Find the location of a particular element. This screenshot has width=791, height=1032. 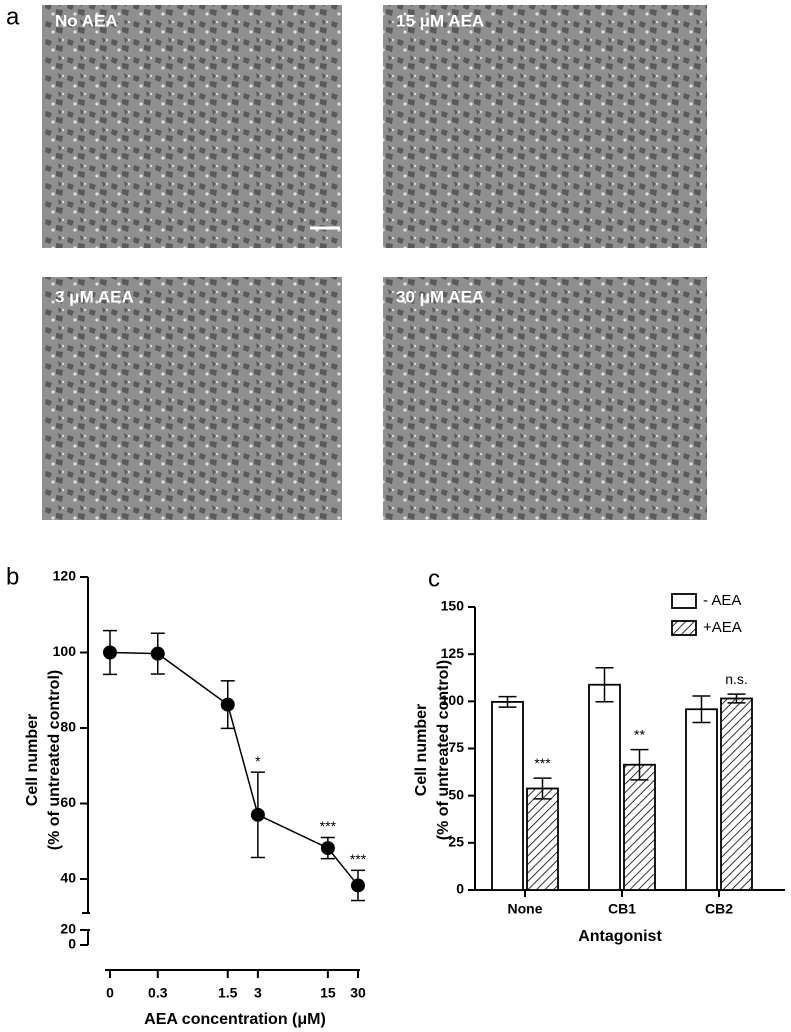

y-tick-label: 25 is located at coordinates (456, 842).